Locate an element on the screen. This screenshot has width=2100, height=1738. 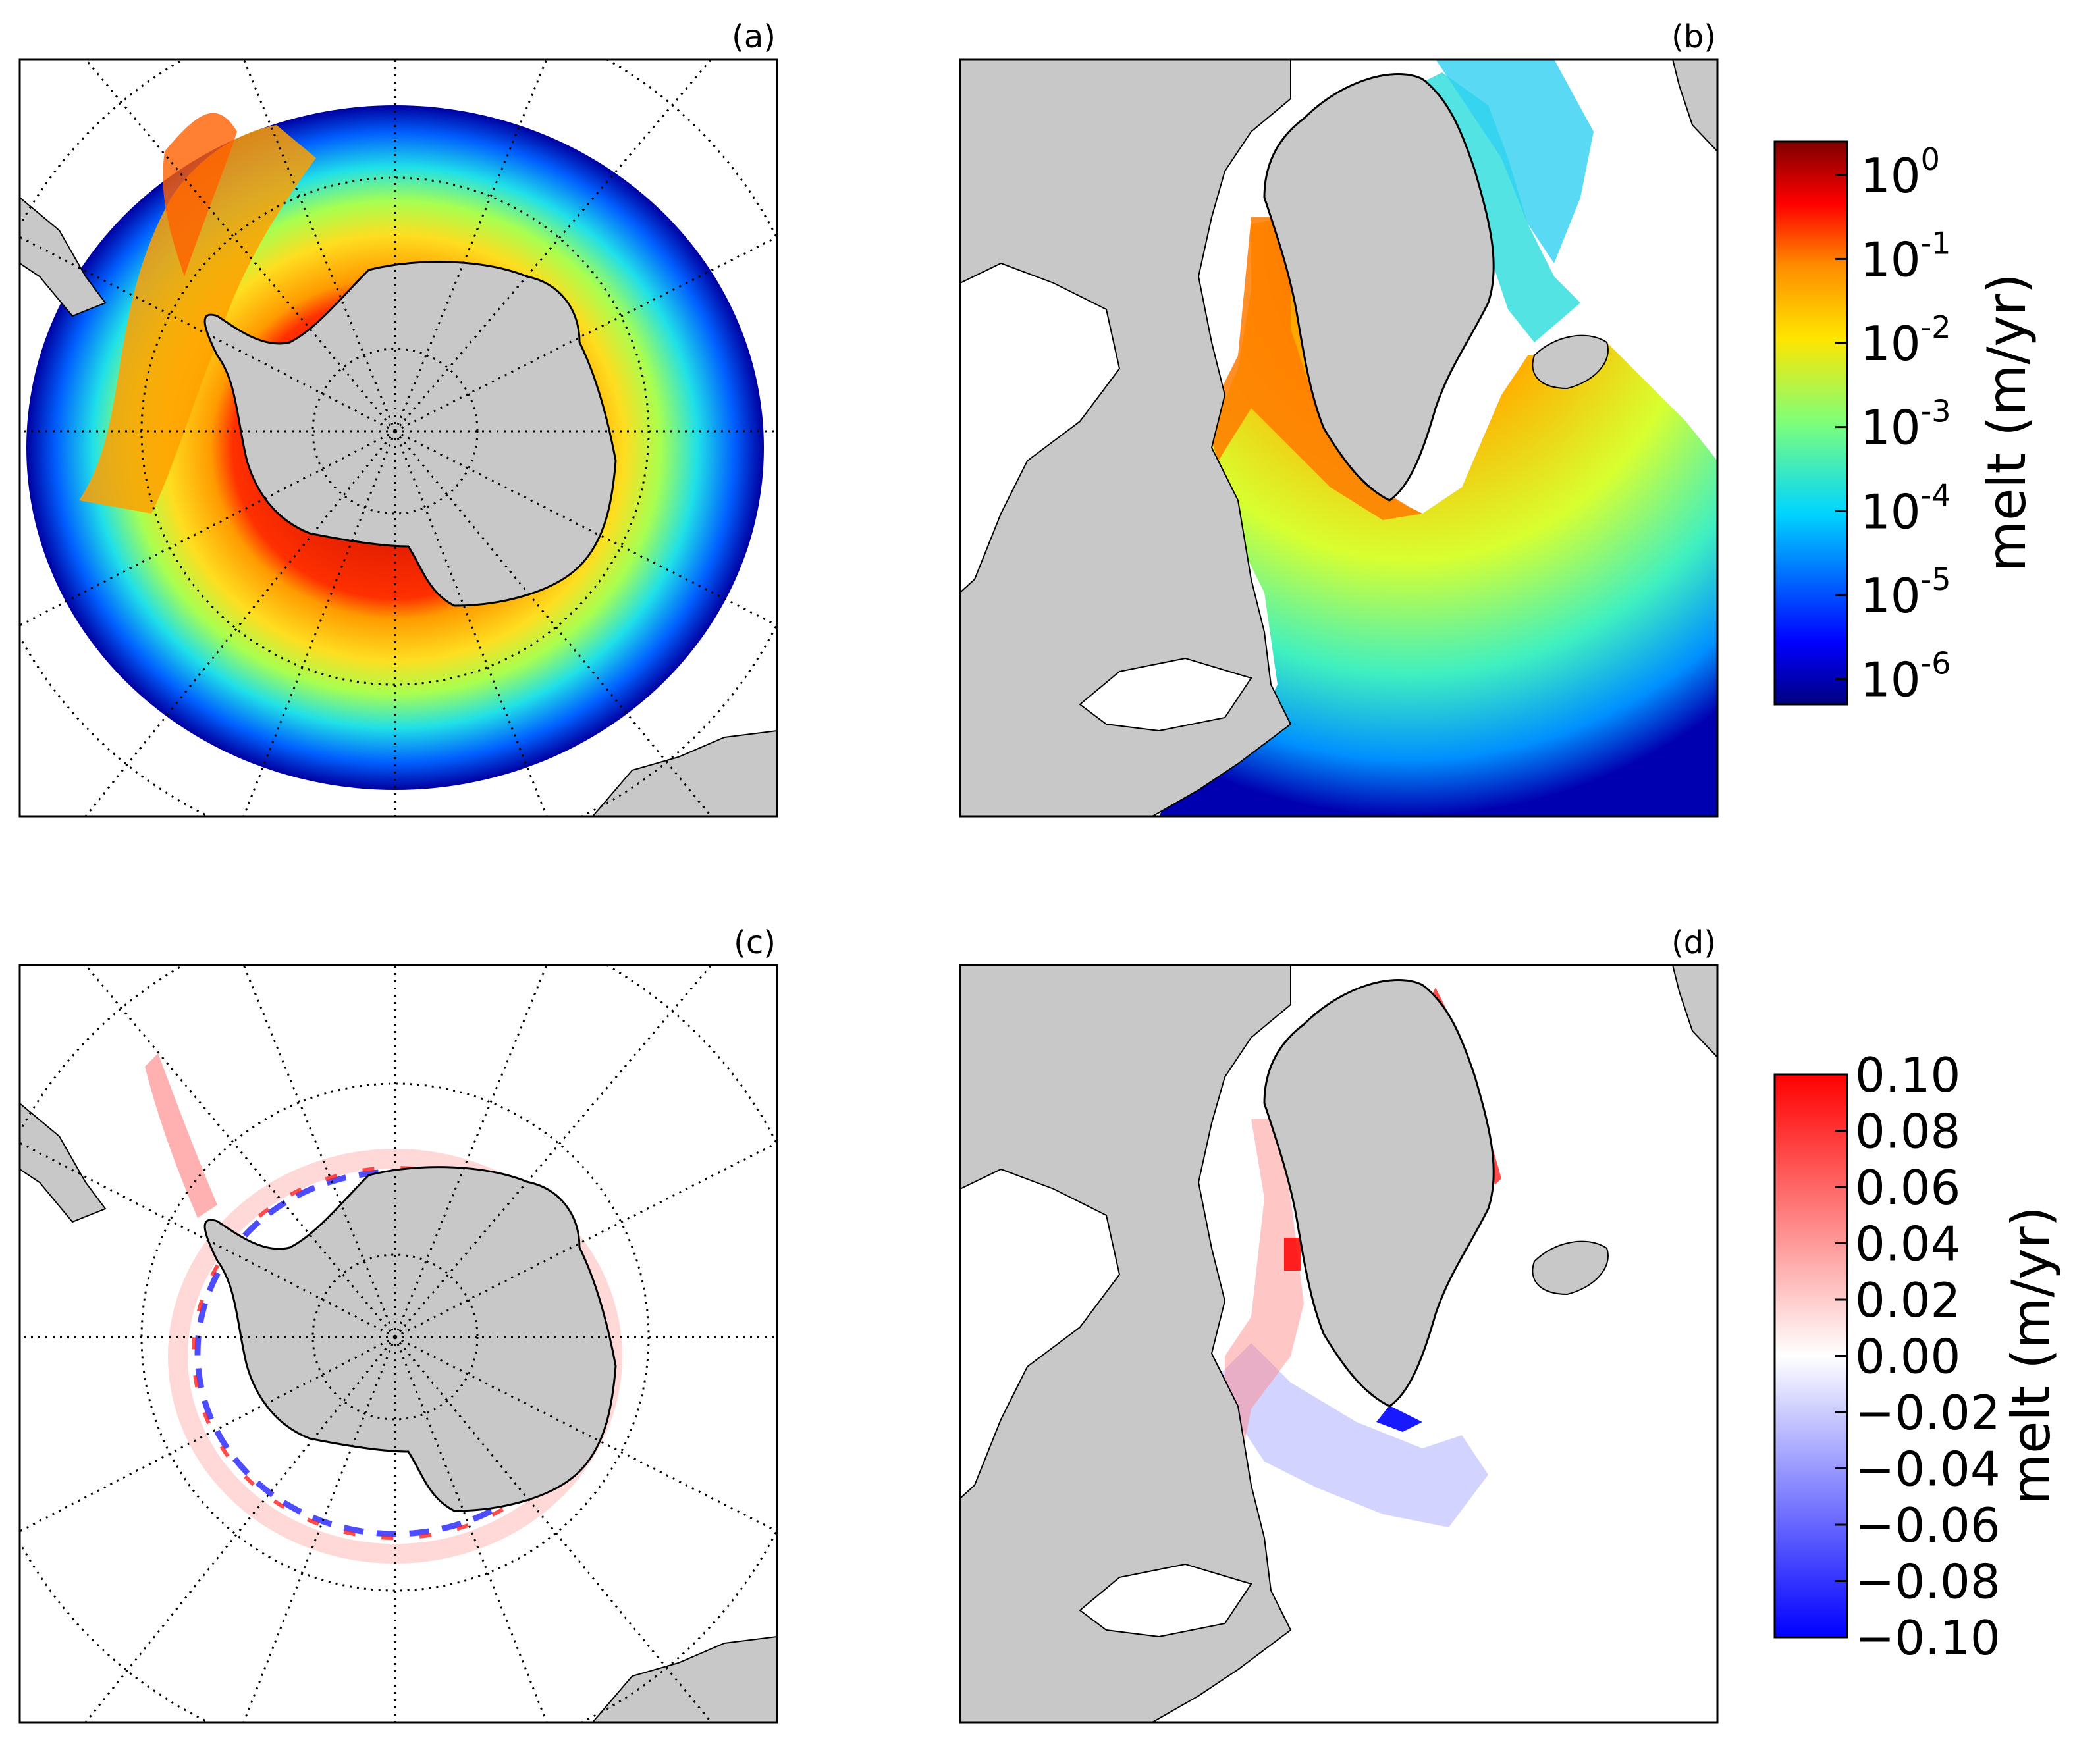
panel-b-label: (b) is located at coordinates (1693, 36).